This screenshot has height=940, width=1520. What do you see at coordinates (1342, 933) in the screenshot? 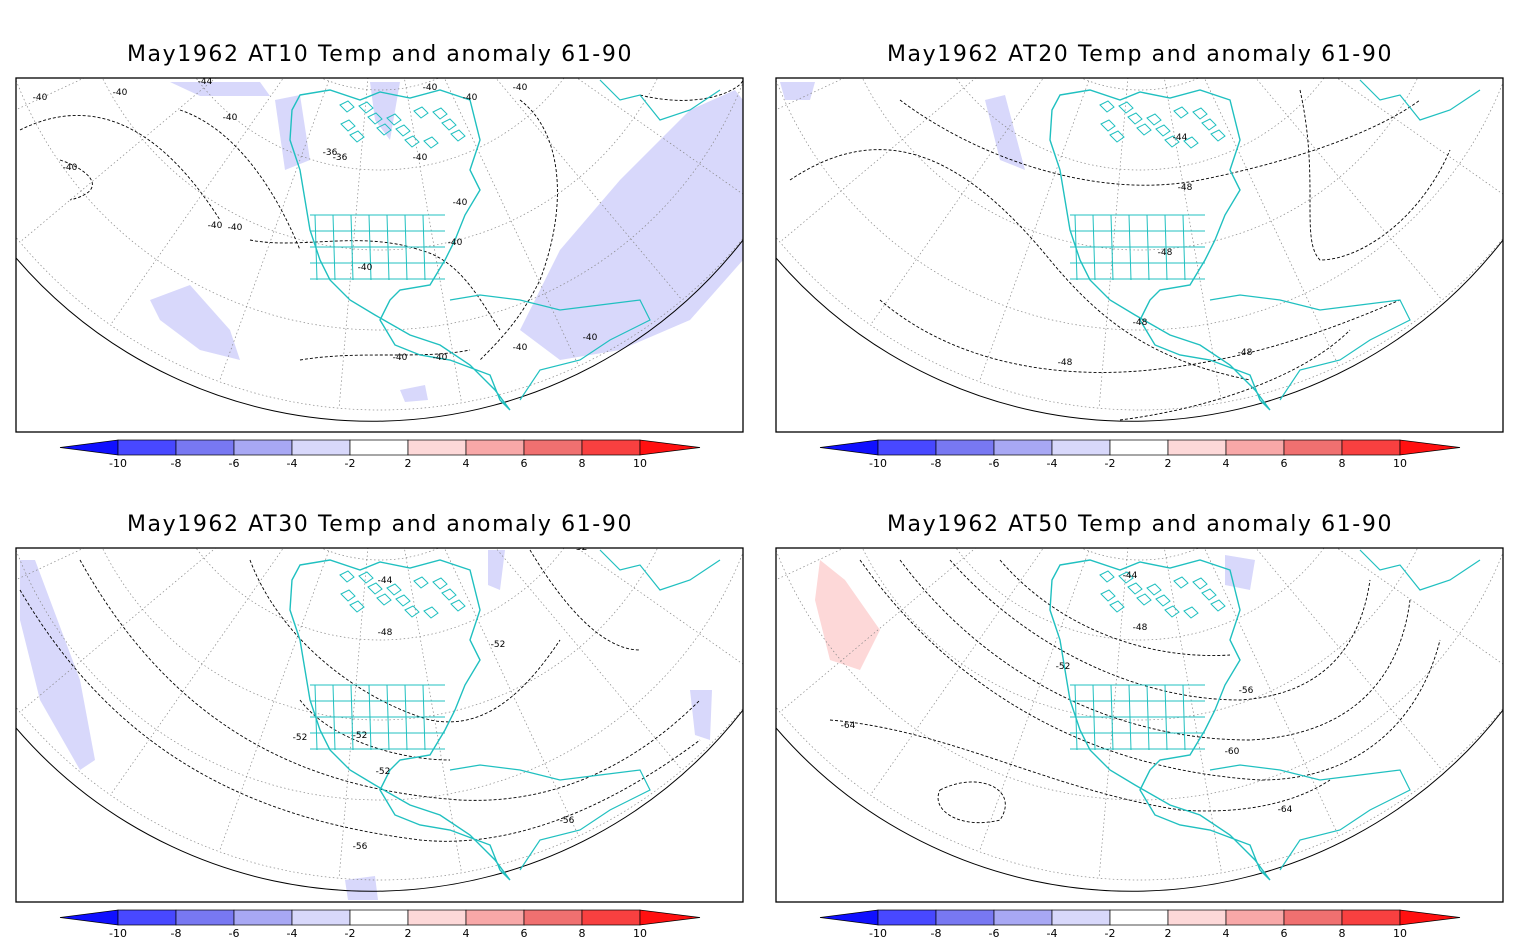
I see `colorbar-label: 8` at bounding box center [1342, 933].